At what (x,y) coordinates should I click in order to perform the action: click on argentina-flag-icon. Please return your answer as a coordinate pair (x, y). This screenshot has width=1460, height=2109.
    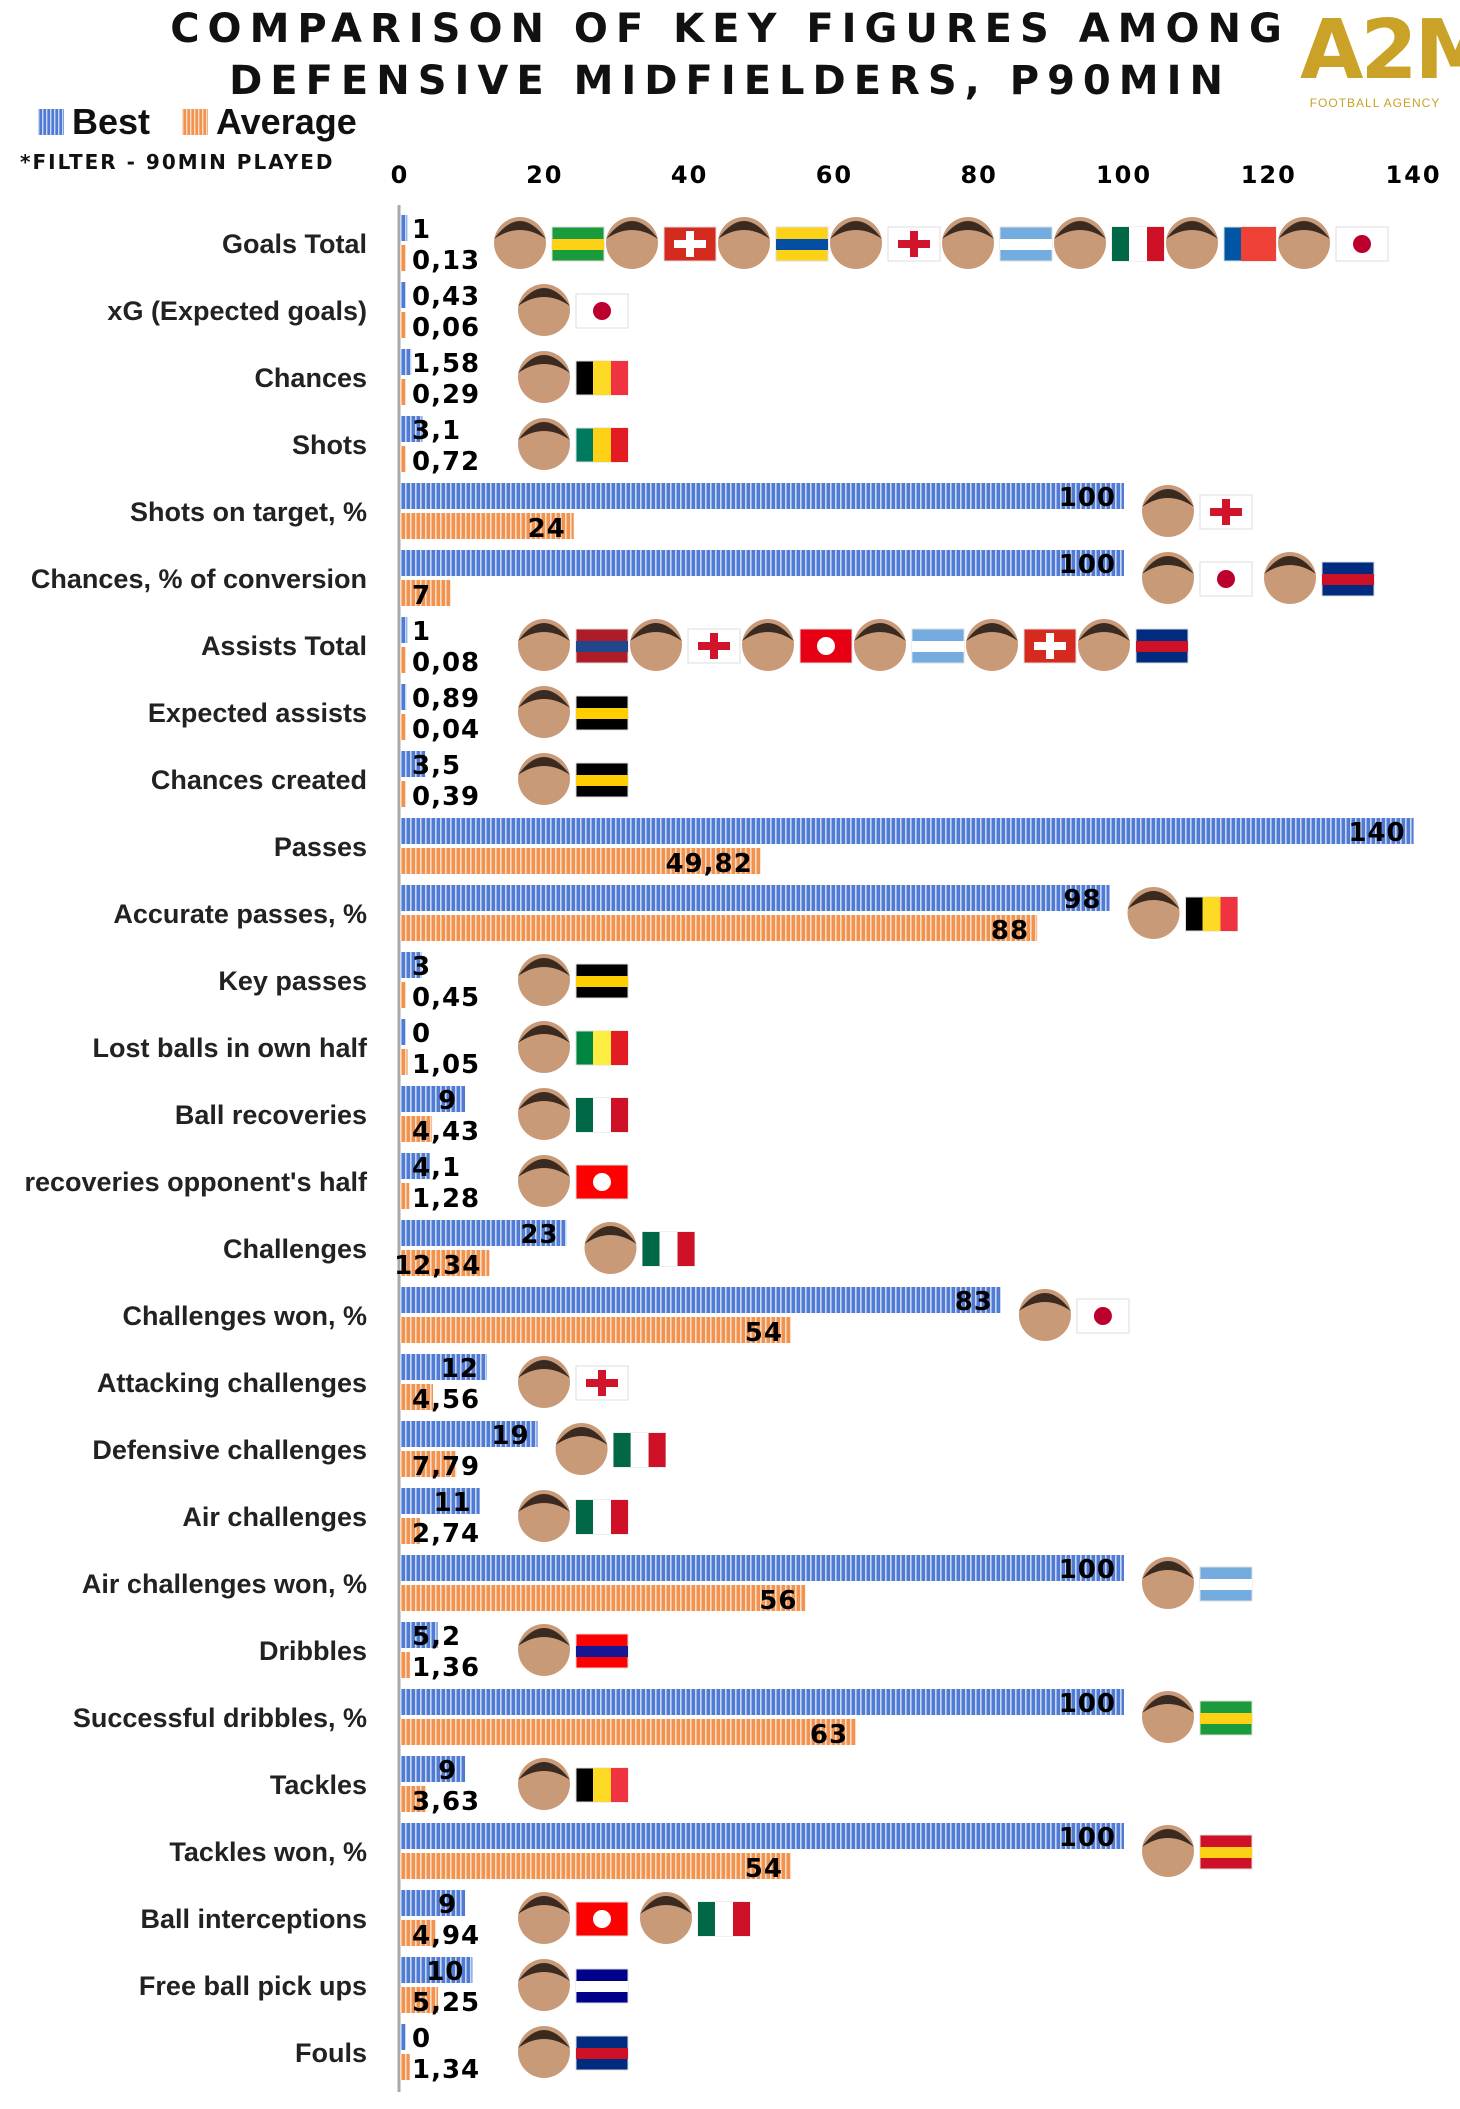
    Looking at the image, I should click on (938, 646).